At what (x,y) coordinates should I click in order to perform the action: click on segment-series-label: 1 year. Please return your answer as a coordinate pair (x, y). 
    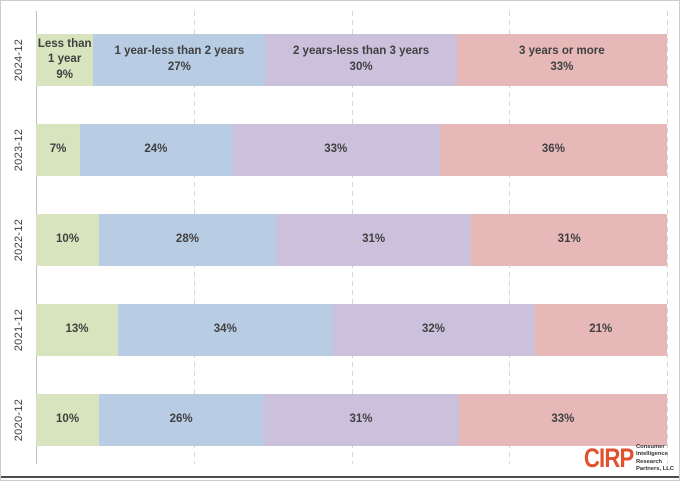
    Looking at the image, I should click on (65, 59).